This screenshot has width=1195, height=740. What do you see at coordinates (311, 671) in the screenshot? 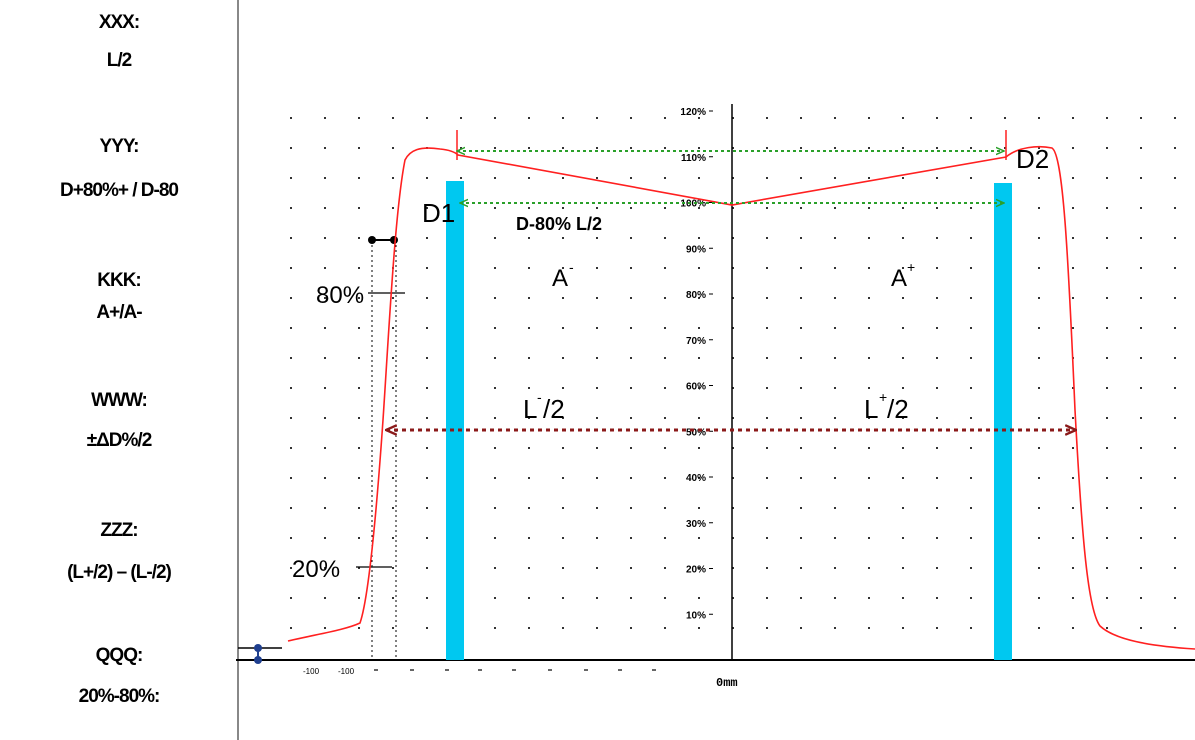
I see `x-small-label-1: -100` at bounding box center [311, 671].